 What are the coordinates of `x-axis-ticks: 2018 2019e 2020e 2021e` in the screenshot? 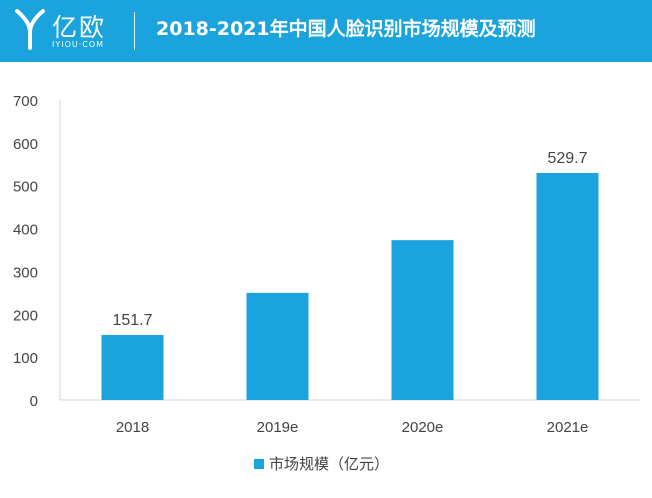 It's located at (352, 427).